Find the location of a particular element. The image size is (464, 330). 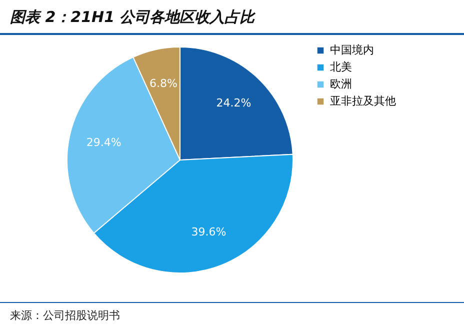

legend-label: 亚非拉及其他 is located at coordinates (363, 101).